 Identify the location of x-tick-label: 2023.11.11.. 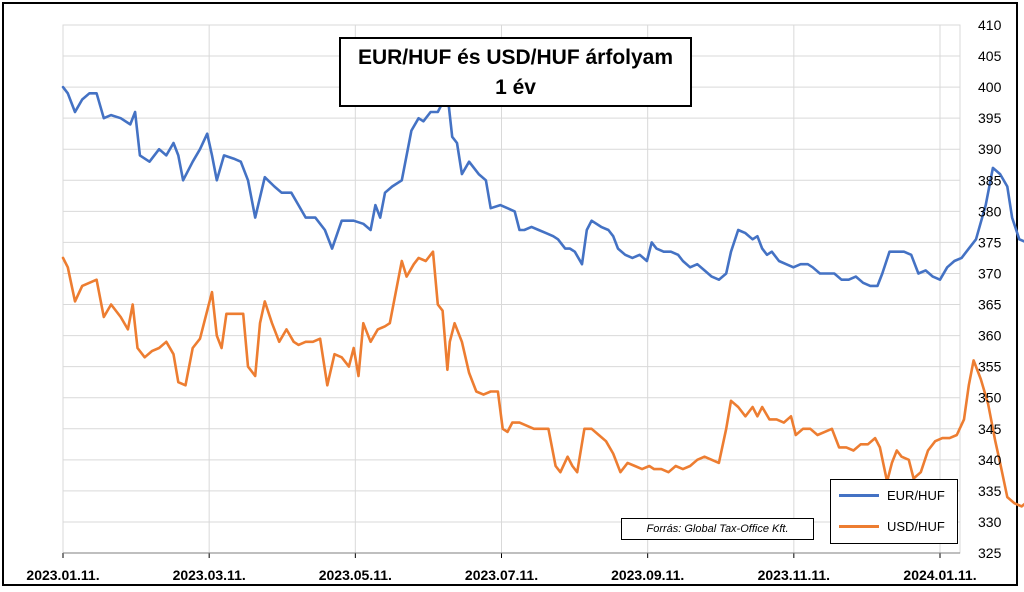
(794, 575).